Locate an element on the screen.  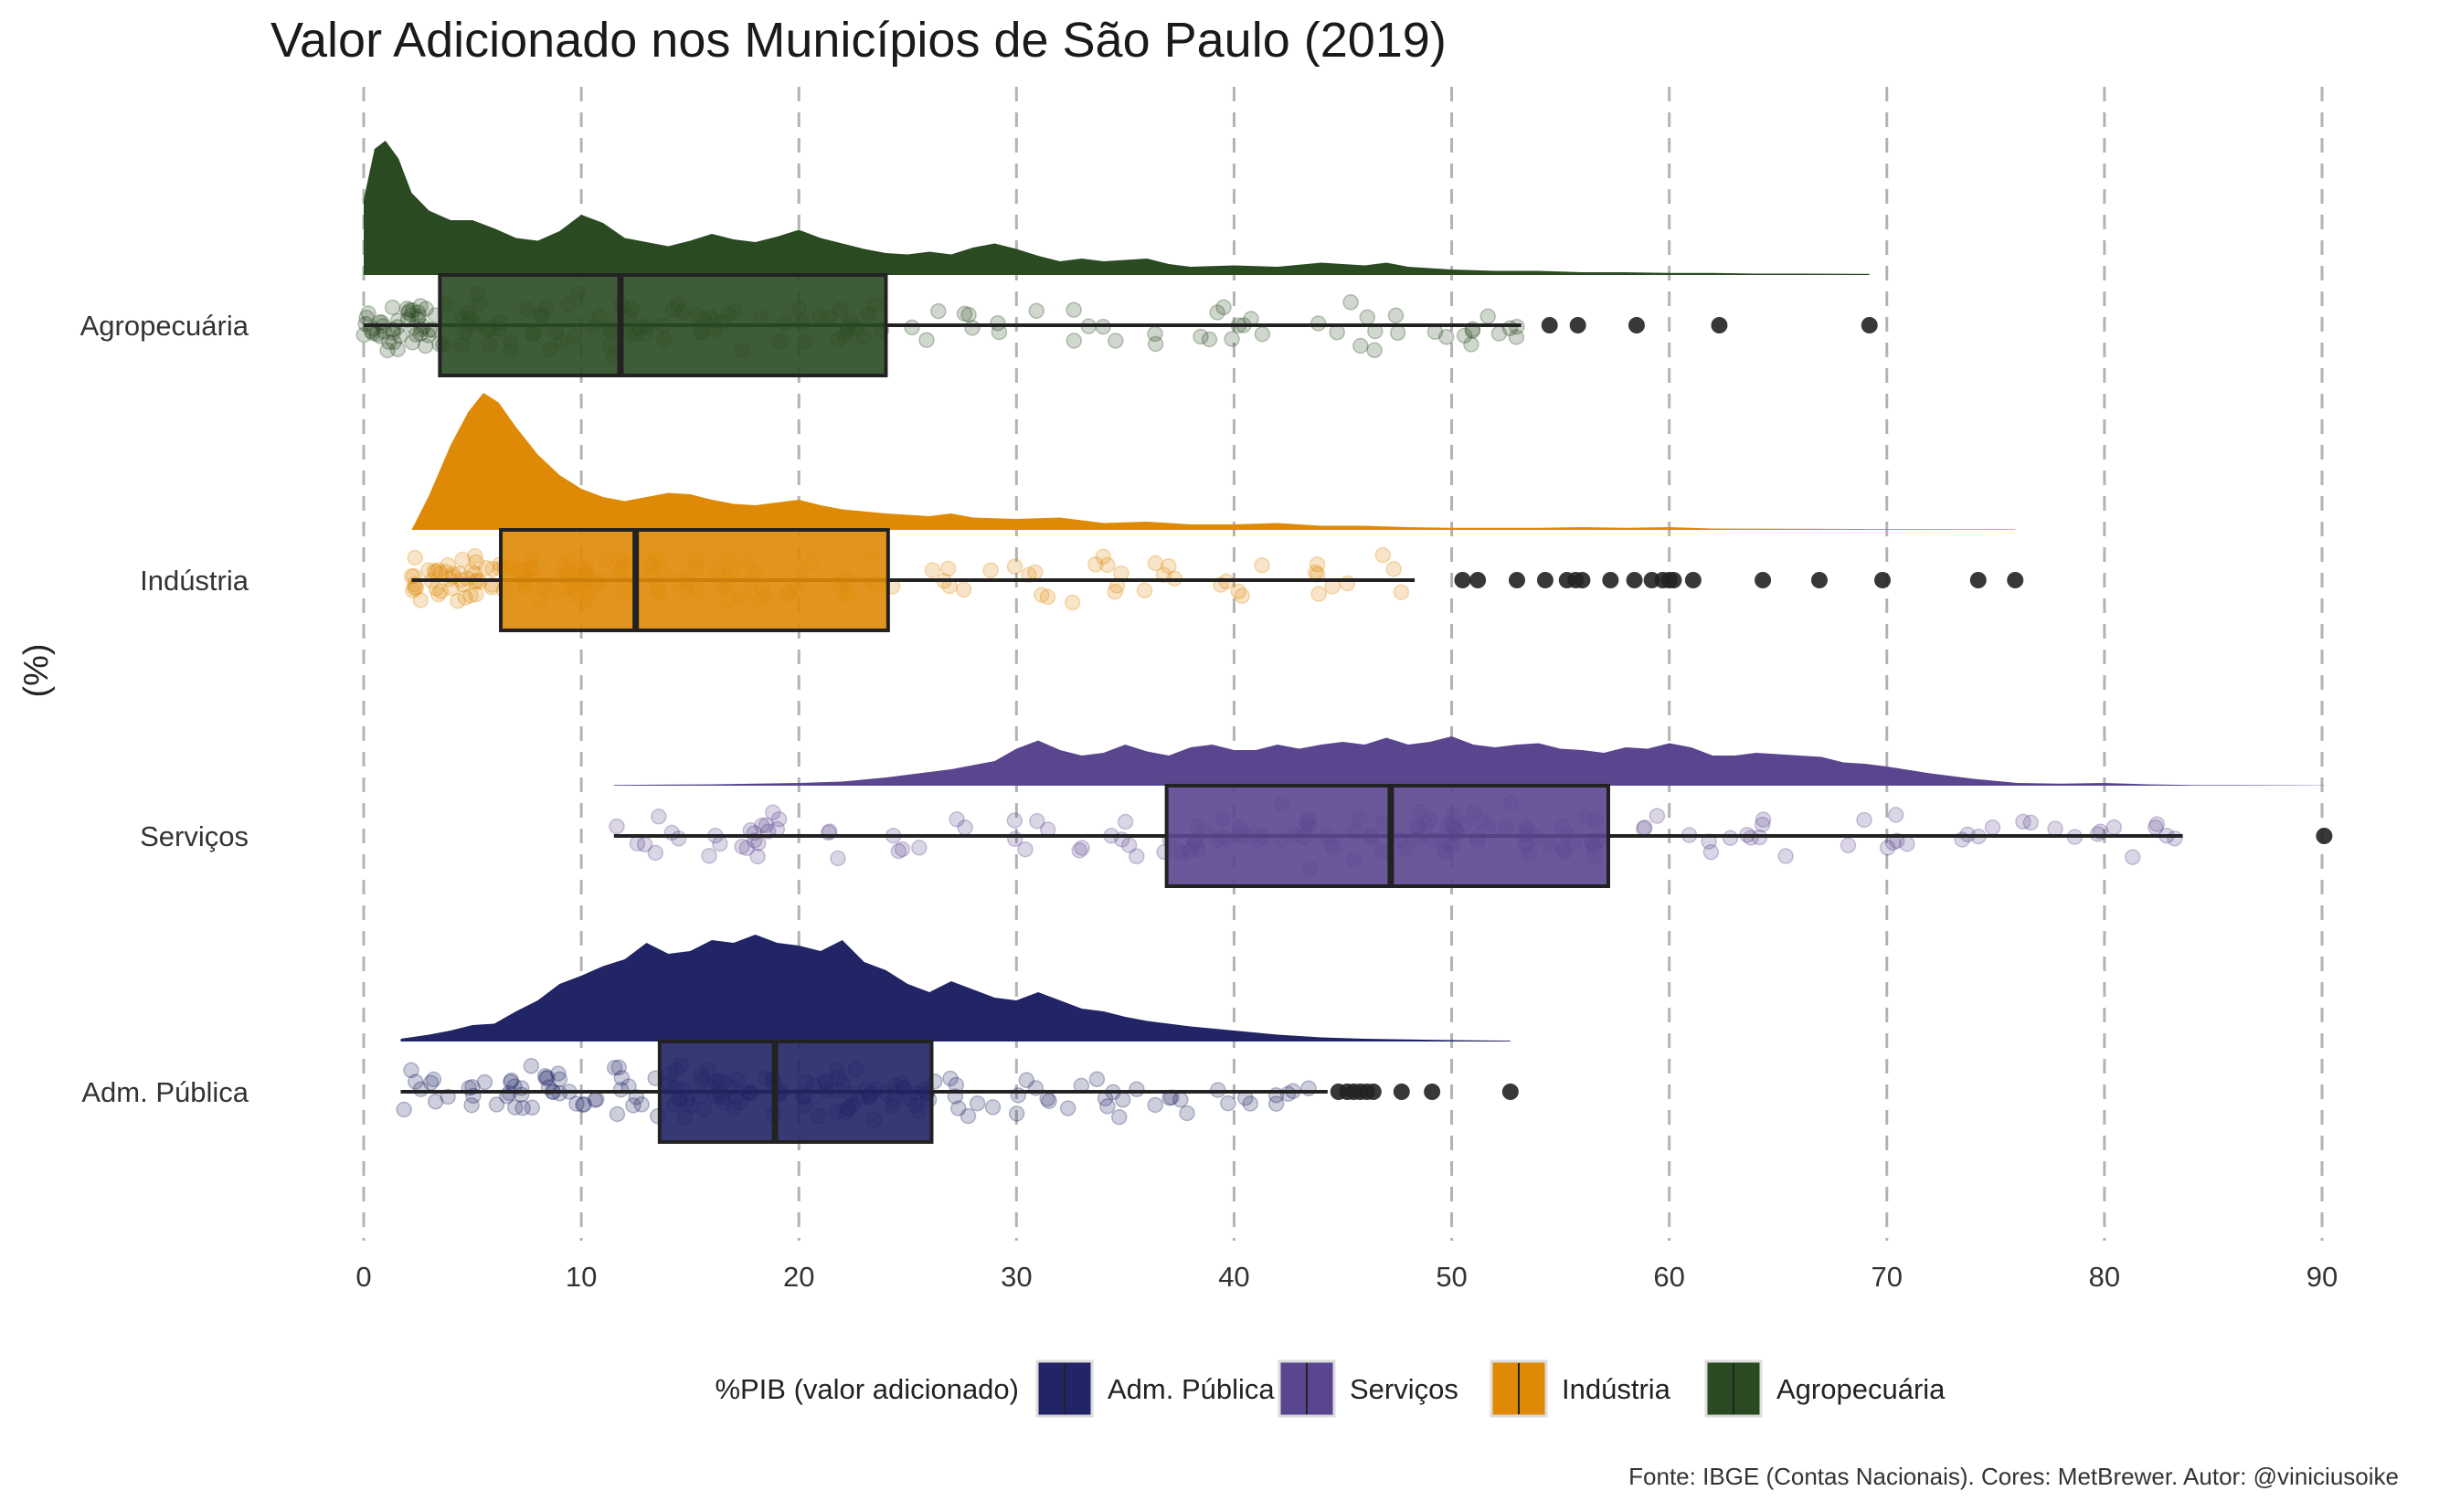
x-tick-label-10: 10 is located at coordinates (581, 1277).